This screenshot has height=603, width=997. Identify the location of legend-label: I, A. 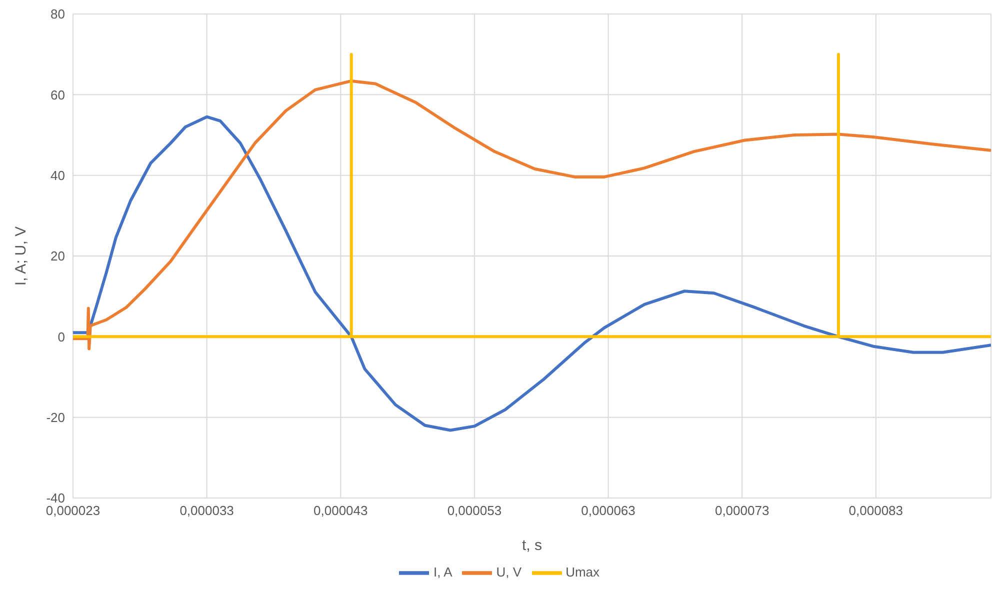
(442, 572).